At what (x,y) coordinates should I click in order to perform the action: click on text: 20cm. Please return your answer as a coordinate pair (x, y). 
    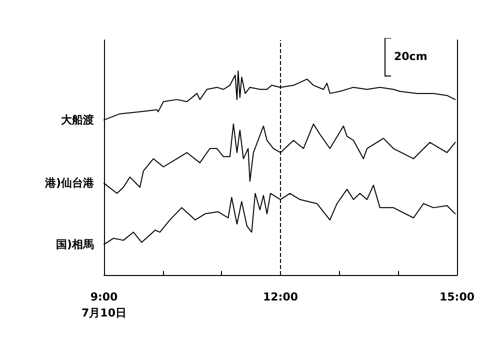
    Looking at the image, I should click on (411, 56).